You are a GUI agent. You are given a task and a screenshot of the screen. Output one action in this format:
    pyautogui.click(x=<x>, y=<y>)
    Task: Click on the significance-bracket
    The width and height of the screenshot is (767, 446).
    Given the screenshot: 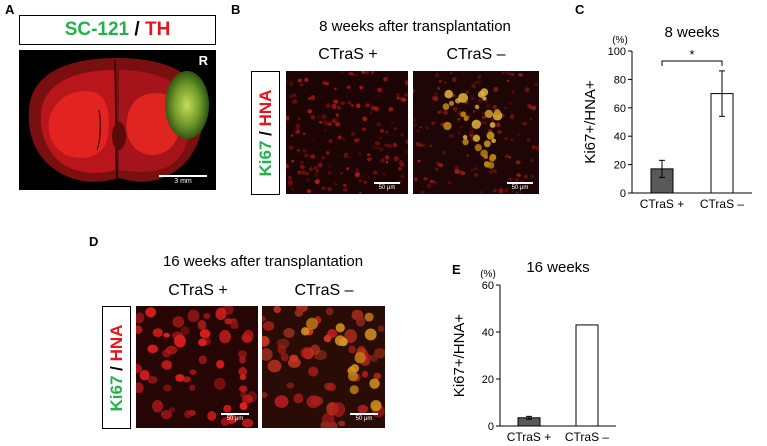 What is the action you would take?
    pyautogui.click(x=692, y=63)
    